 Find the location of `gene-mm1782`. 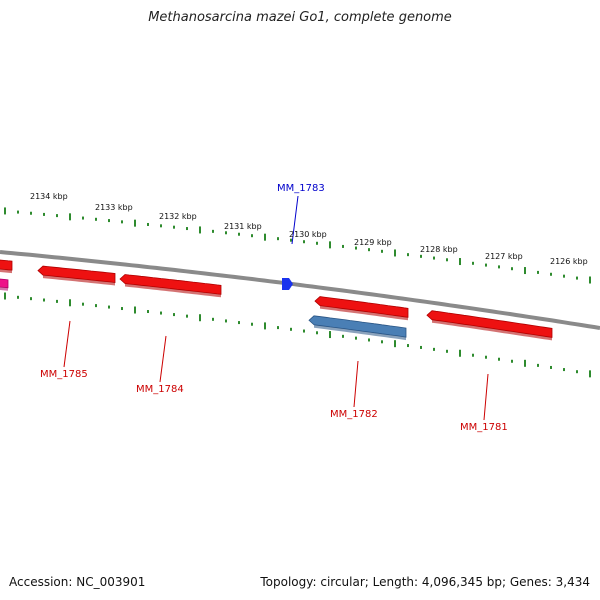

gene-mm1782 is located at coordinates (361, 307).